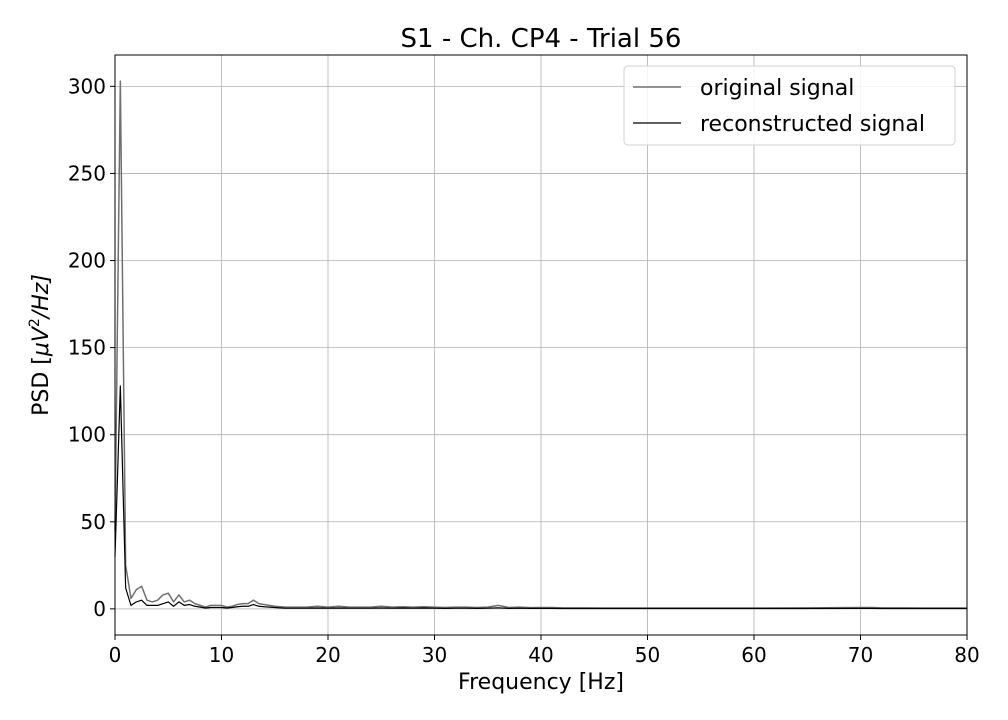  I want to click on x-axis-label: Frequency [Hz], so click(541, 682).